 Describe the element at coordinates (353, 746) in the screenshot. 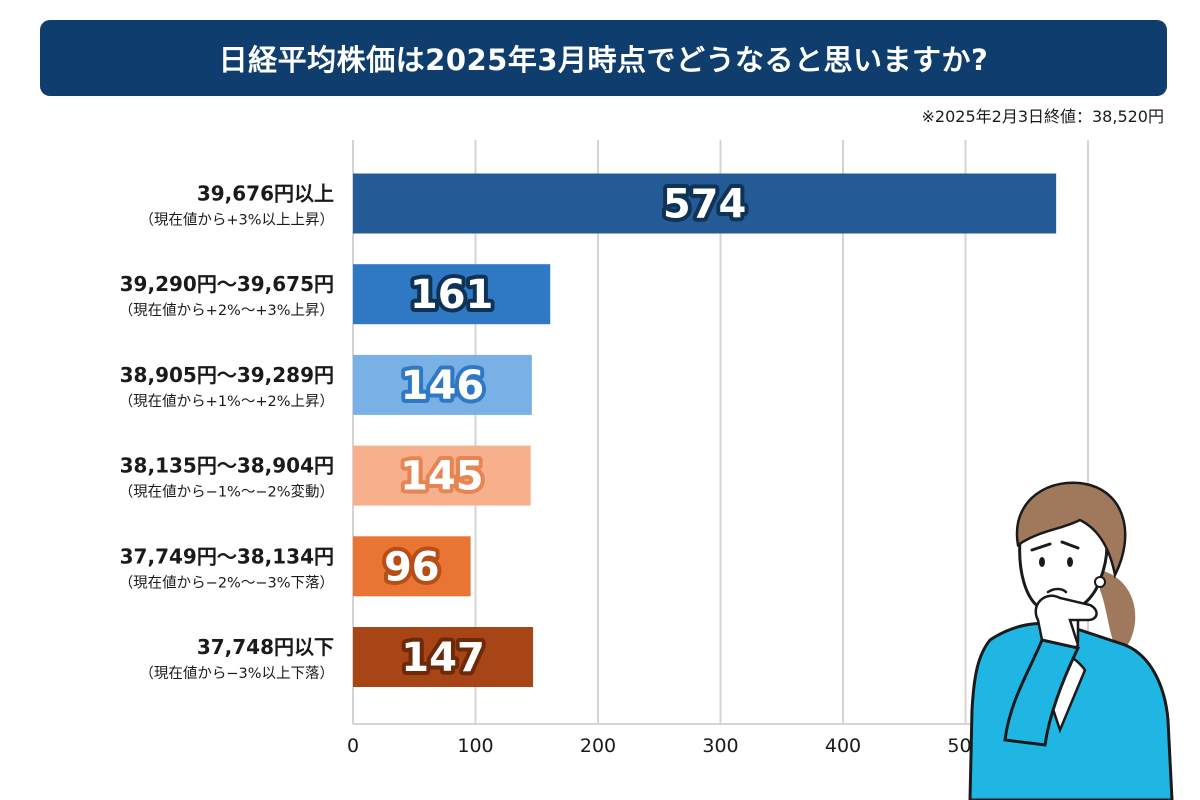

I see `x-tick-label: 0` at that location.